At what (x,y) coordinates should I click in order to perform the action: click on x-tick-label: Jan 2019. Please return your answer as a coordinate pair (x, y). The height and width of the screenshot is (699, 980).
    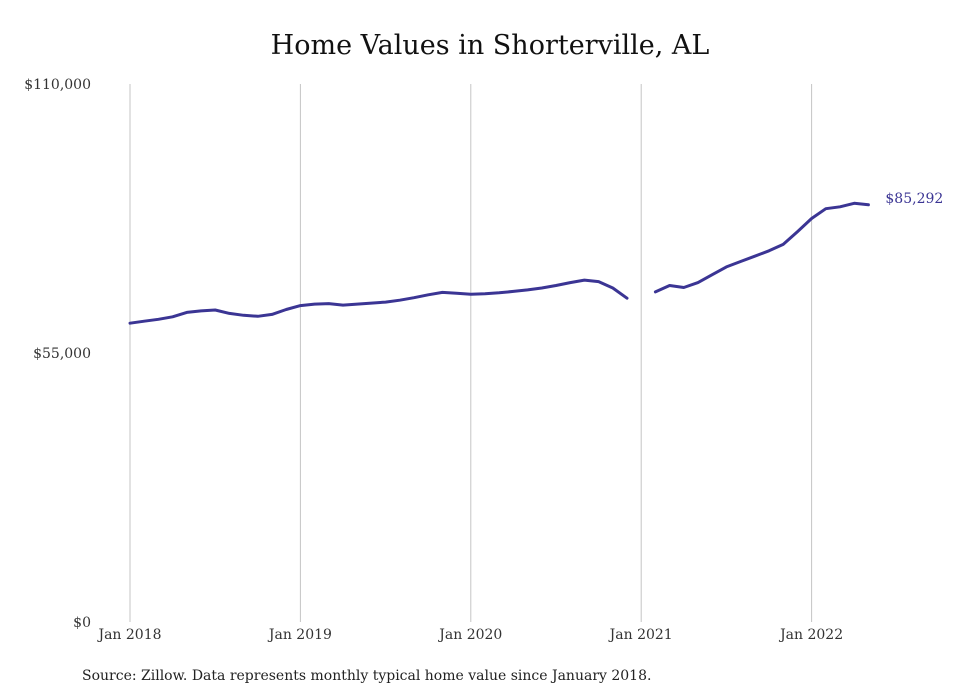
    Looking at the image, I should click on (299, 635).